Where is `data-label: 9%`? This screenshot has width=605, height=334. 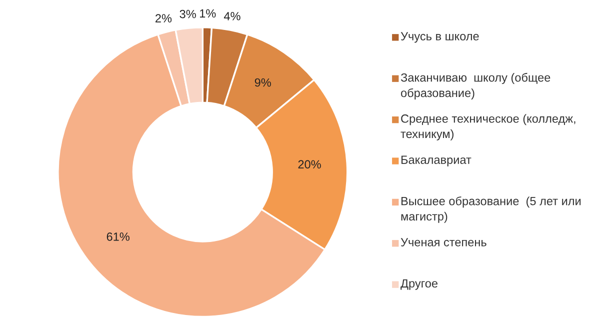 data-label: 9% is located at coordinates (262, 82).